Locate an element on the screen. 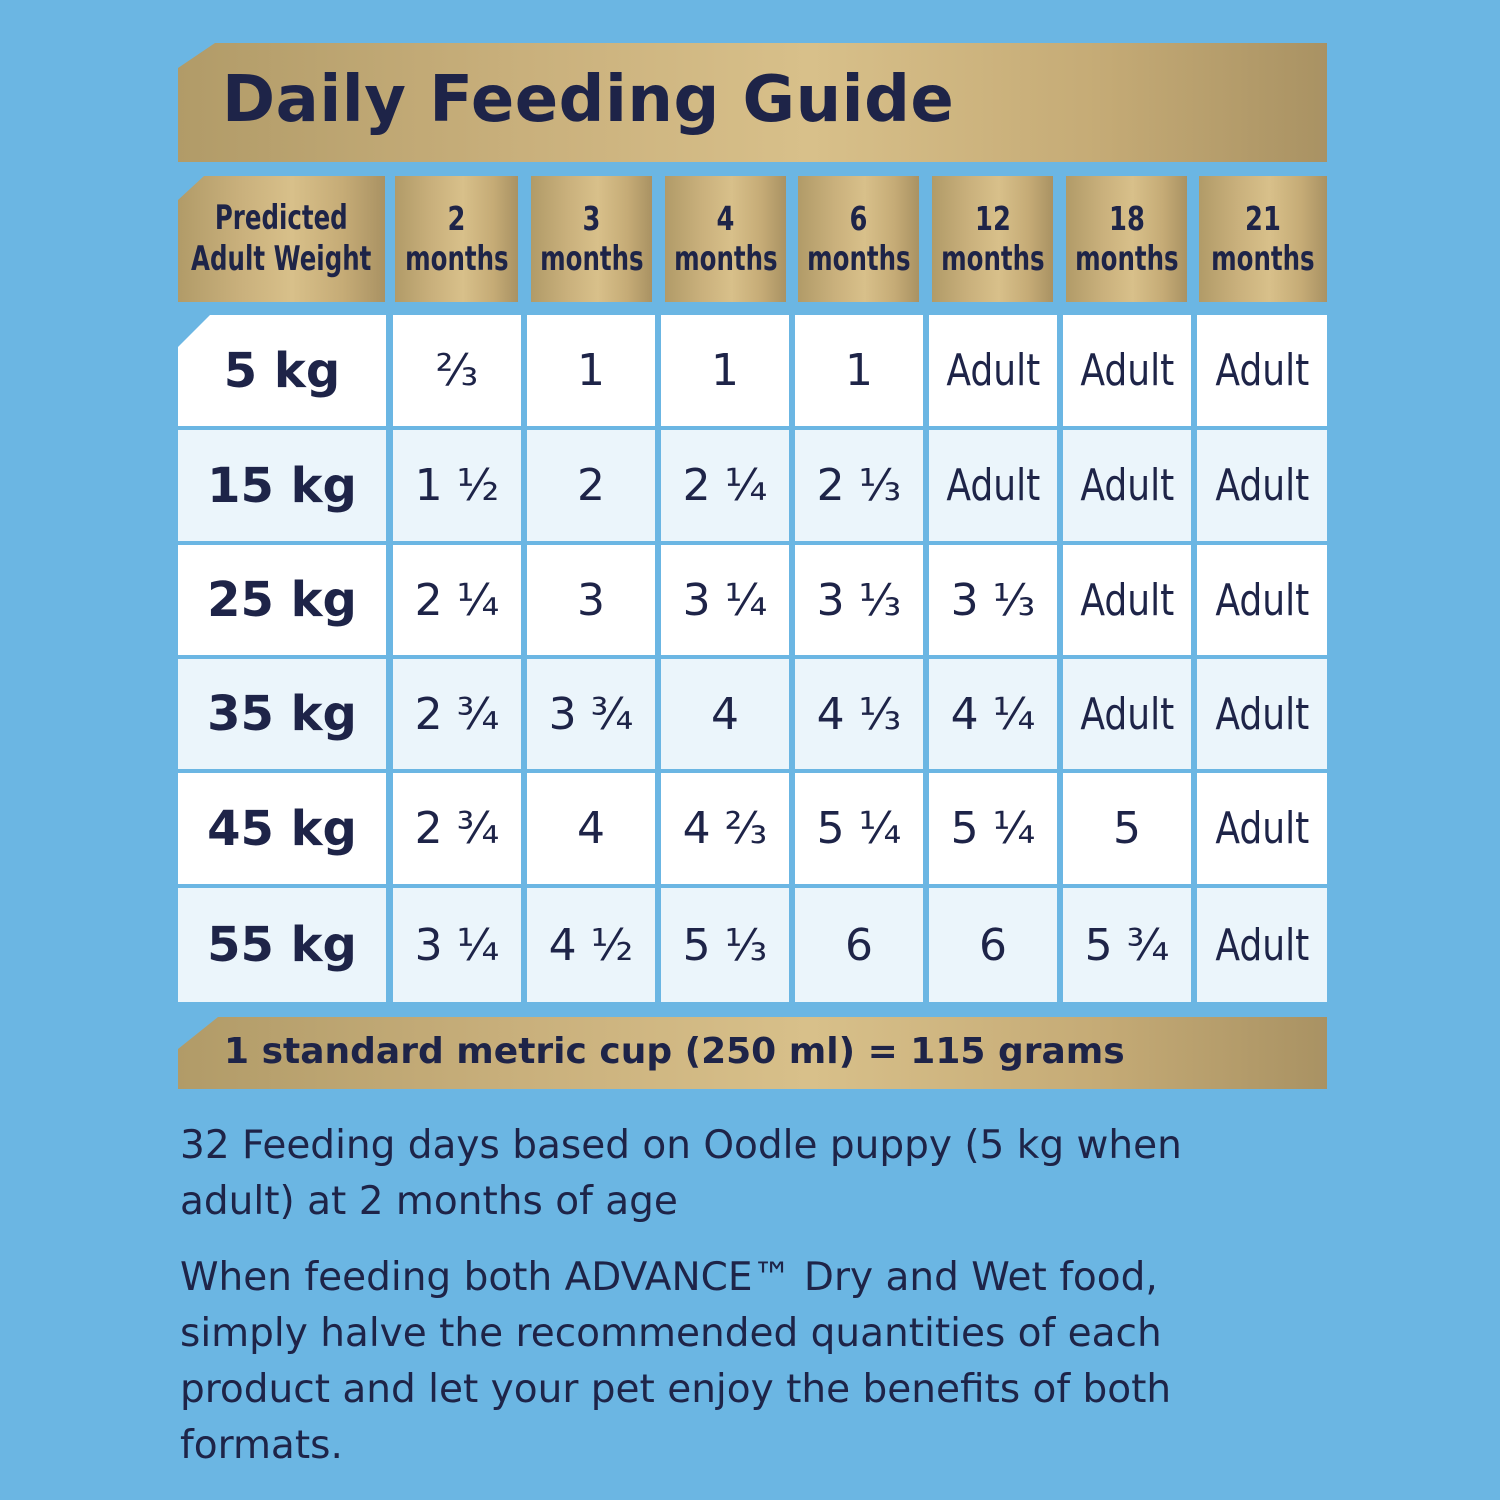 This screenshot has height=1500, width=1500. table-cell: 2 ⅓ is located at coordinates (859, 485).